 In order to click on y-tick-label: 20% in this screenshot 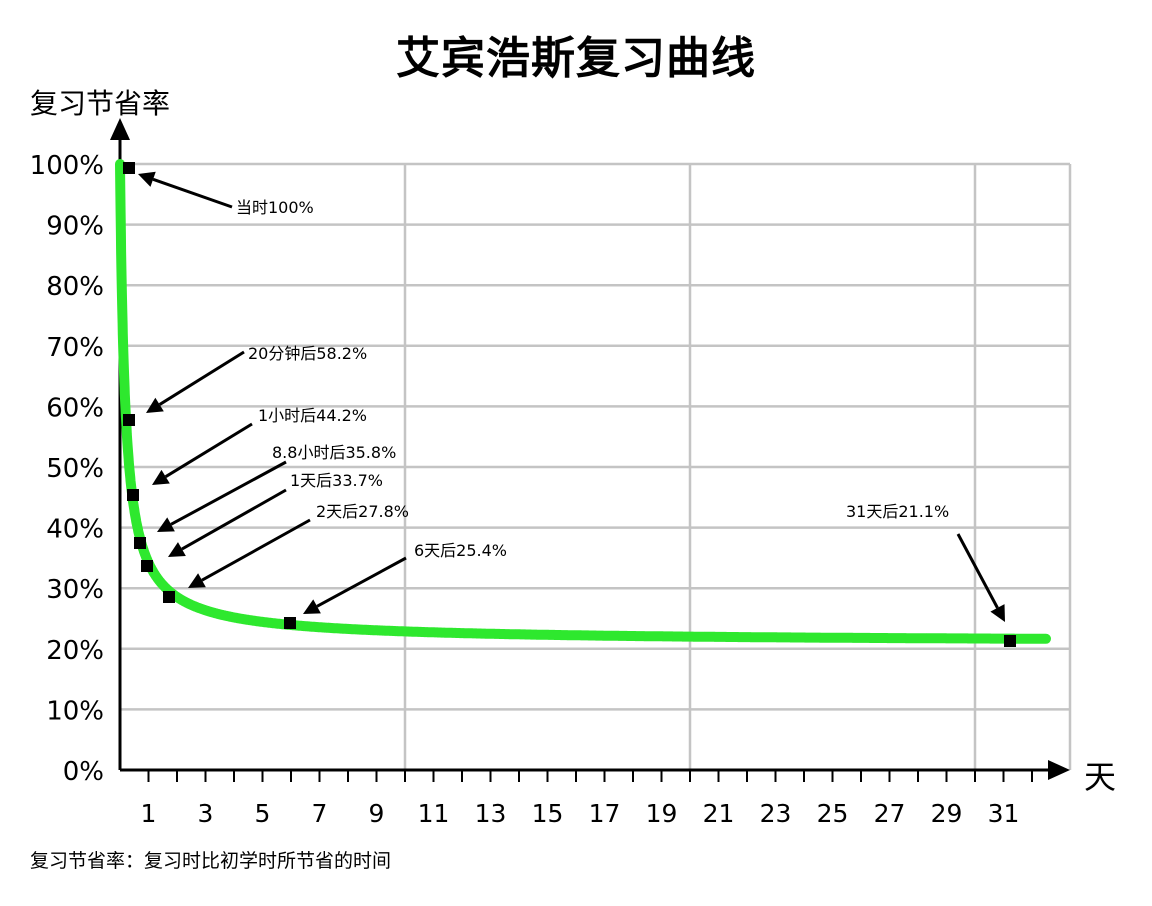, I will do `click(75, 651)`.